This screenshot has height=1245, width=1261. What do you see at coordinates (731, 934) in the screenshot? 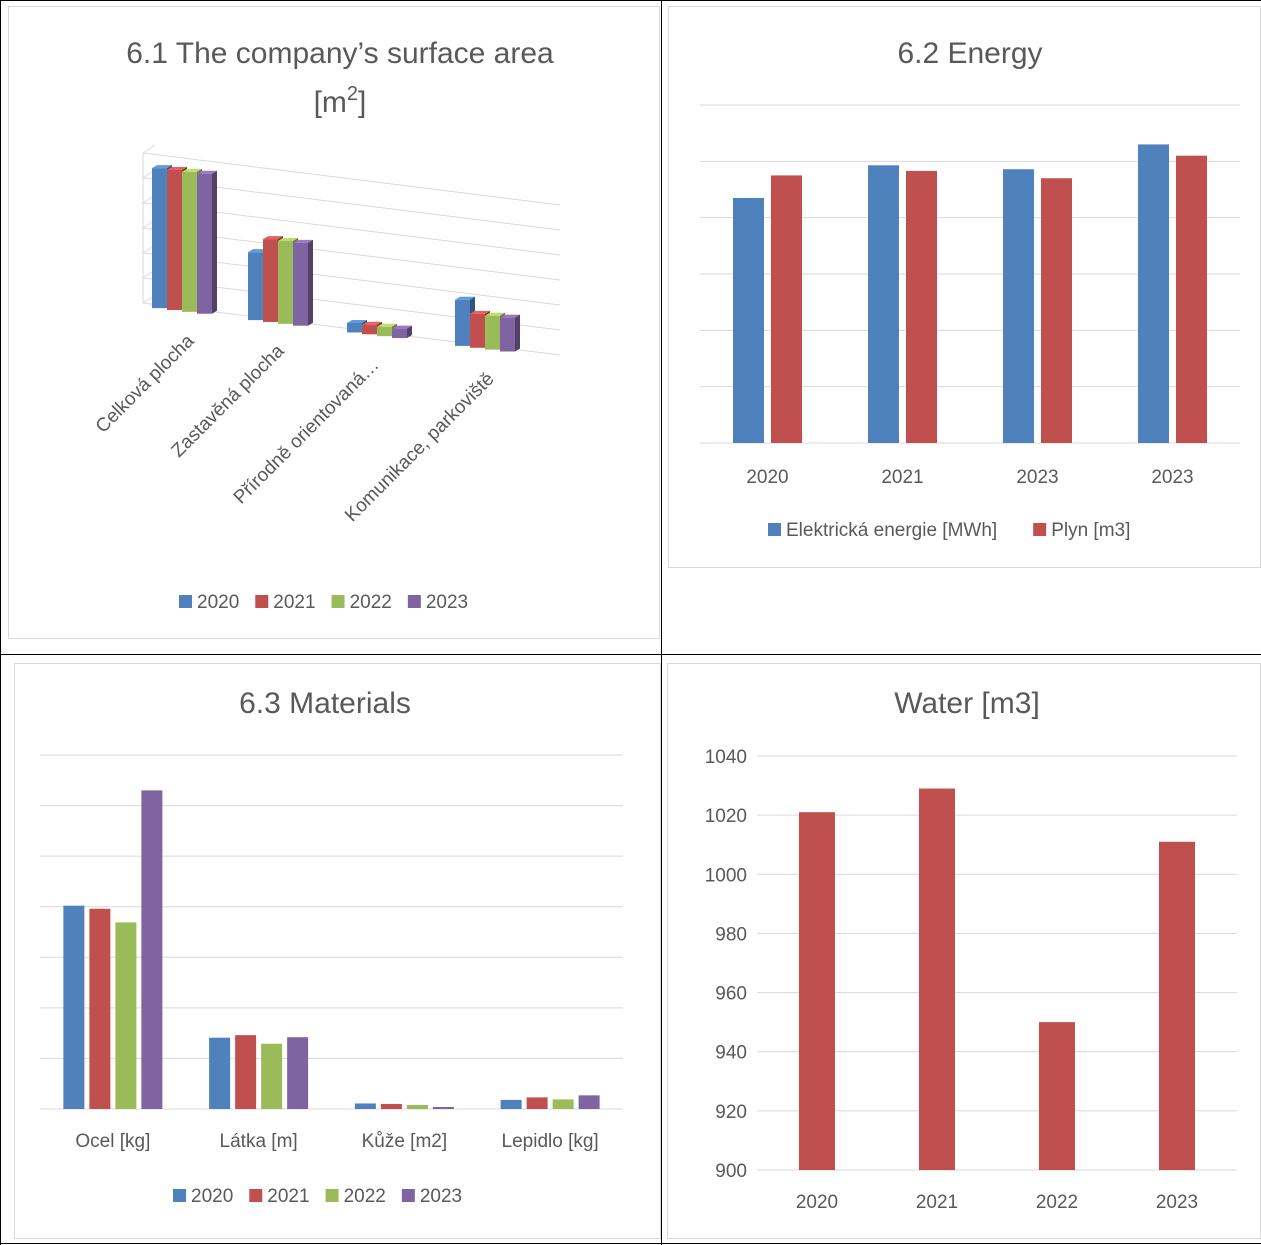
I see `y-tick-label: 980` at bounding box center [731, 934].